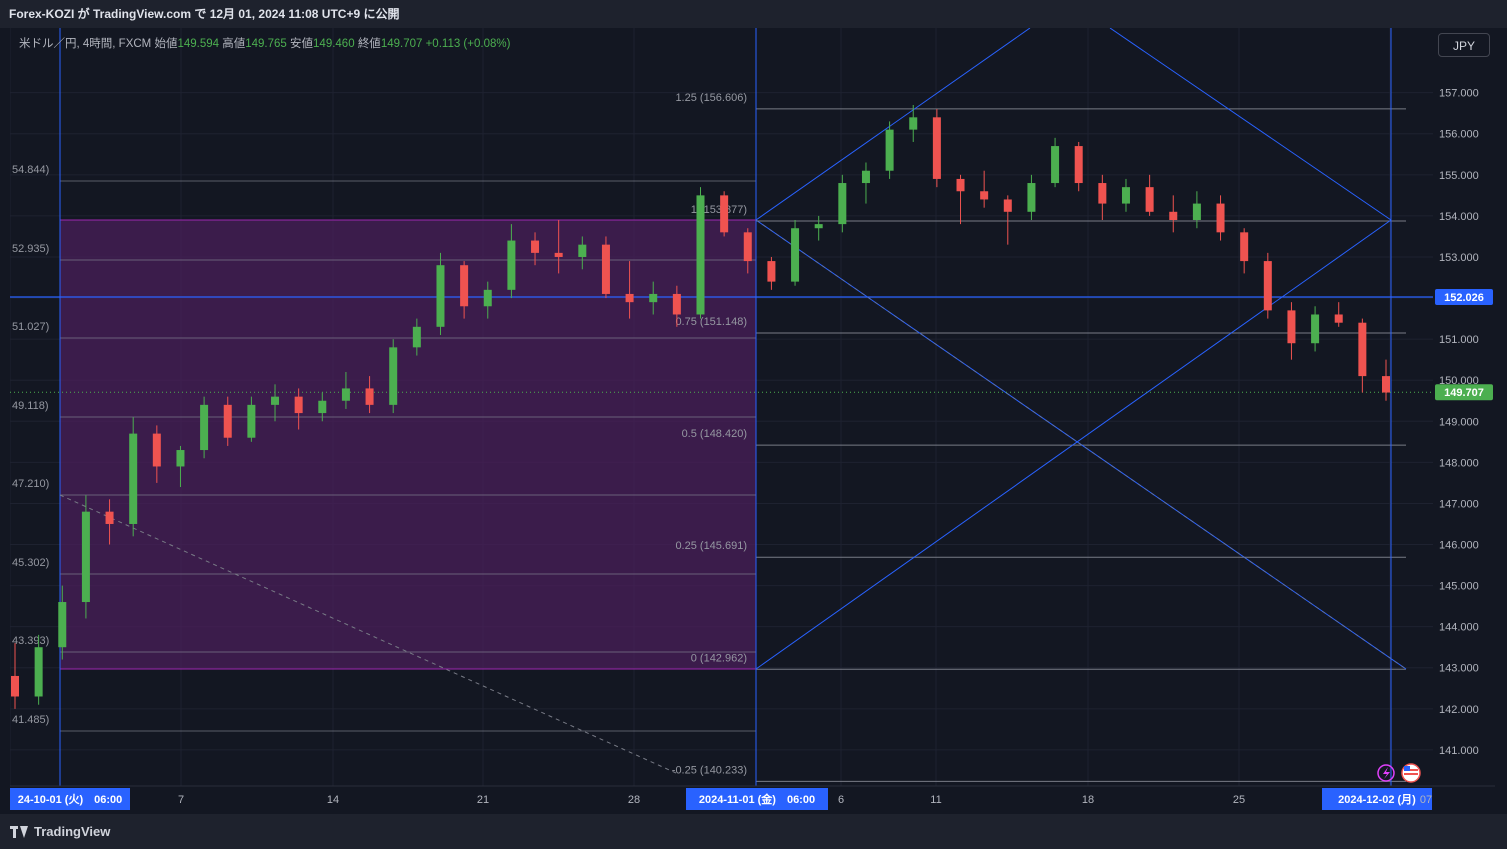 The height and width of the screenshot is (849, 1507). What do you see at coordinates (30, 327) in the screenshot?
I see `left-fib-label: 51.027)` at bounding box center [30, 327].